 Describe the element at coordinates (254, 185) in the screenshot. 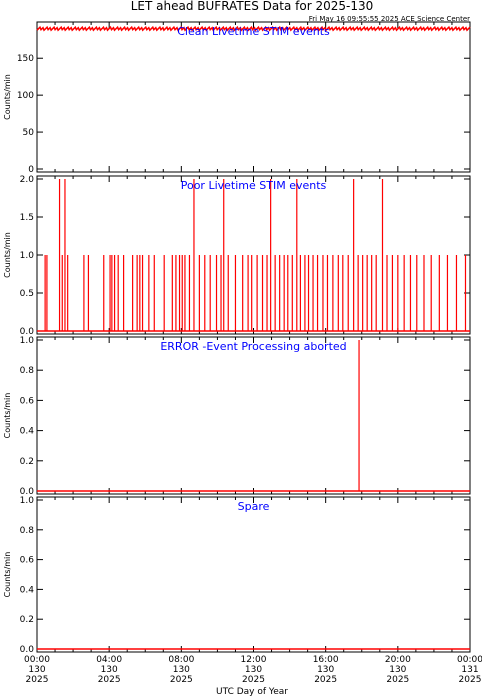

I see `panel-title: Poor Livetime STIM events` at that location.